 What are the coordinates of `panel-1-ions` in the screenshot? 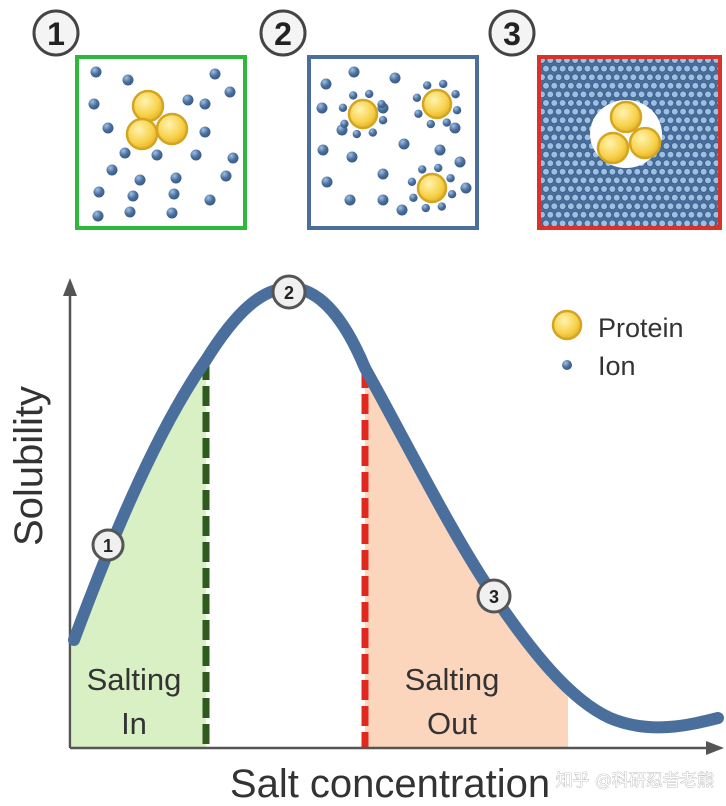 It's located at (163, 144).